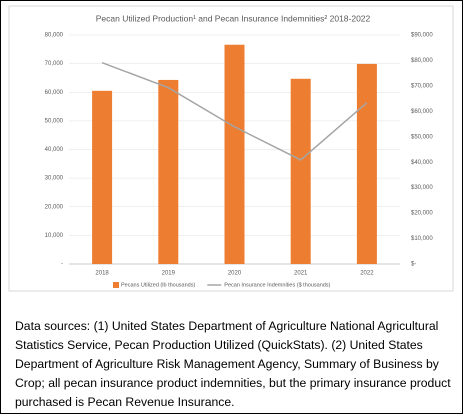 The image size is (463, 414). What do you see at coordinates (413, 265) in the screenshot?
I see `y2-tick-label: $-` at bounding box center [413, 265].